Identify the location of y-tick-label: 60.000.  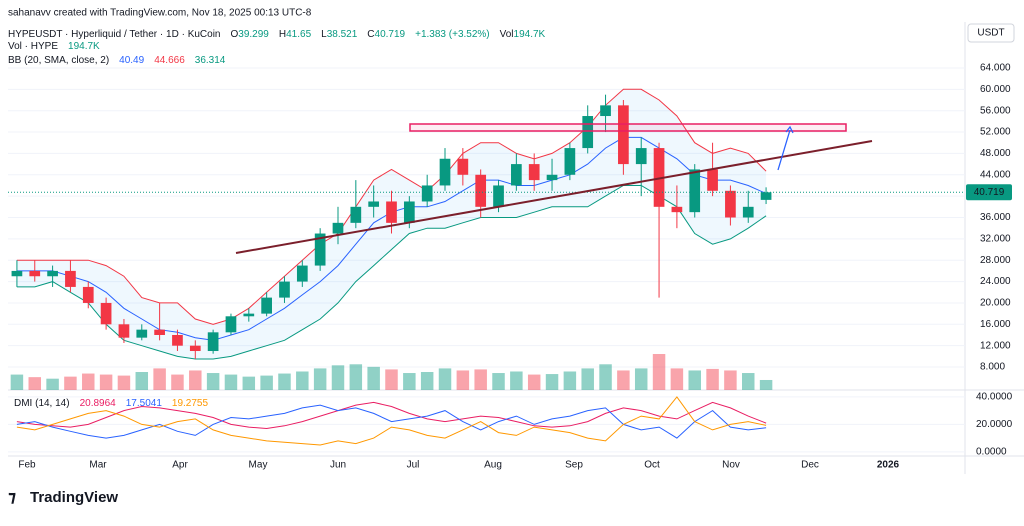
(995, 89).